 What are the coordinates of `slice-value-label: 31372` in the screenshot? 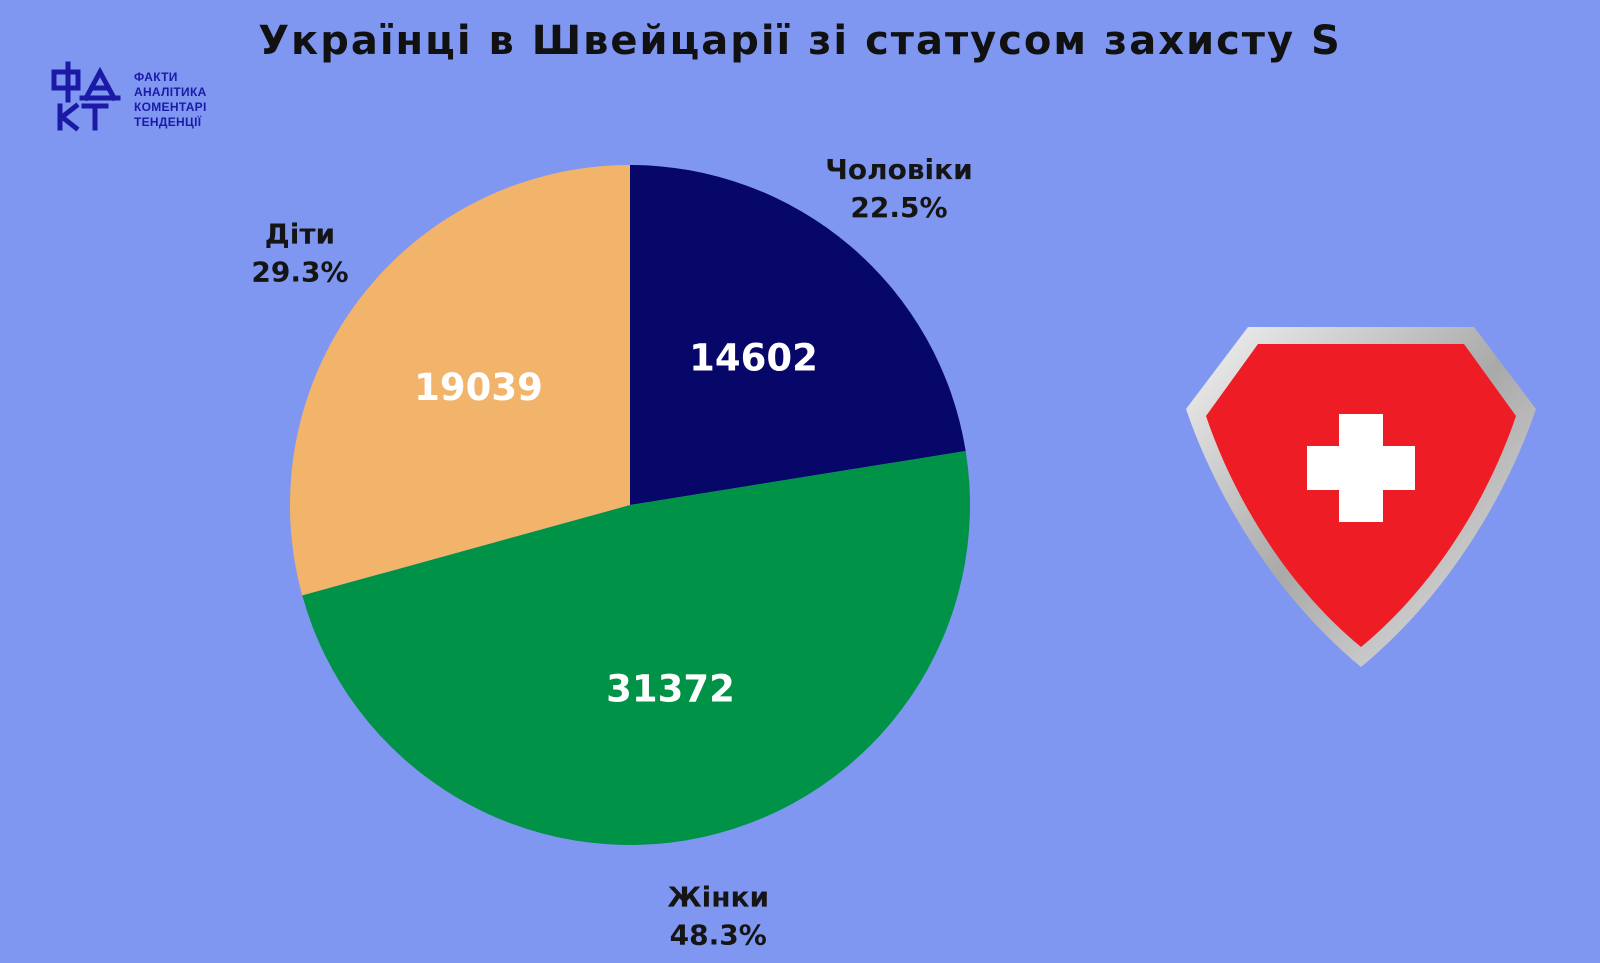 It's located at (670, 689).